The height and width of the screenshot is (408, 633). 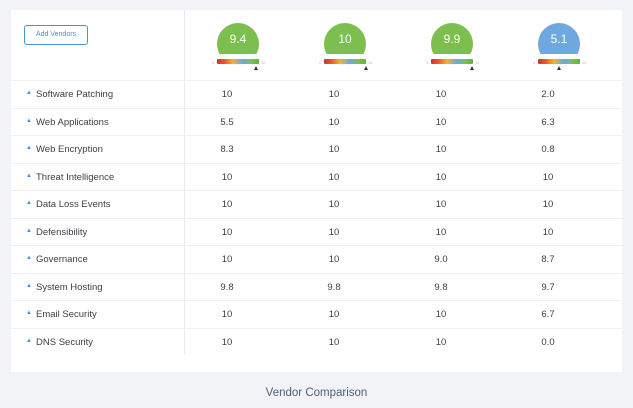 What do you see at coordinates (559, 50) in the screenshot?
I see `vendor-header-4: 5.1 0 10` at bounding box center [559, 50].